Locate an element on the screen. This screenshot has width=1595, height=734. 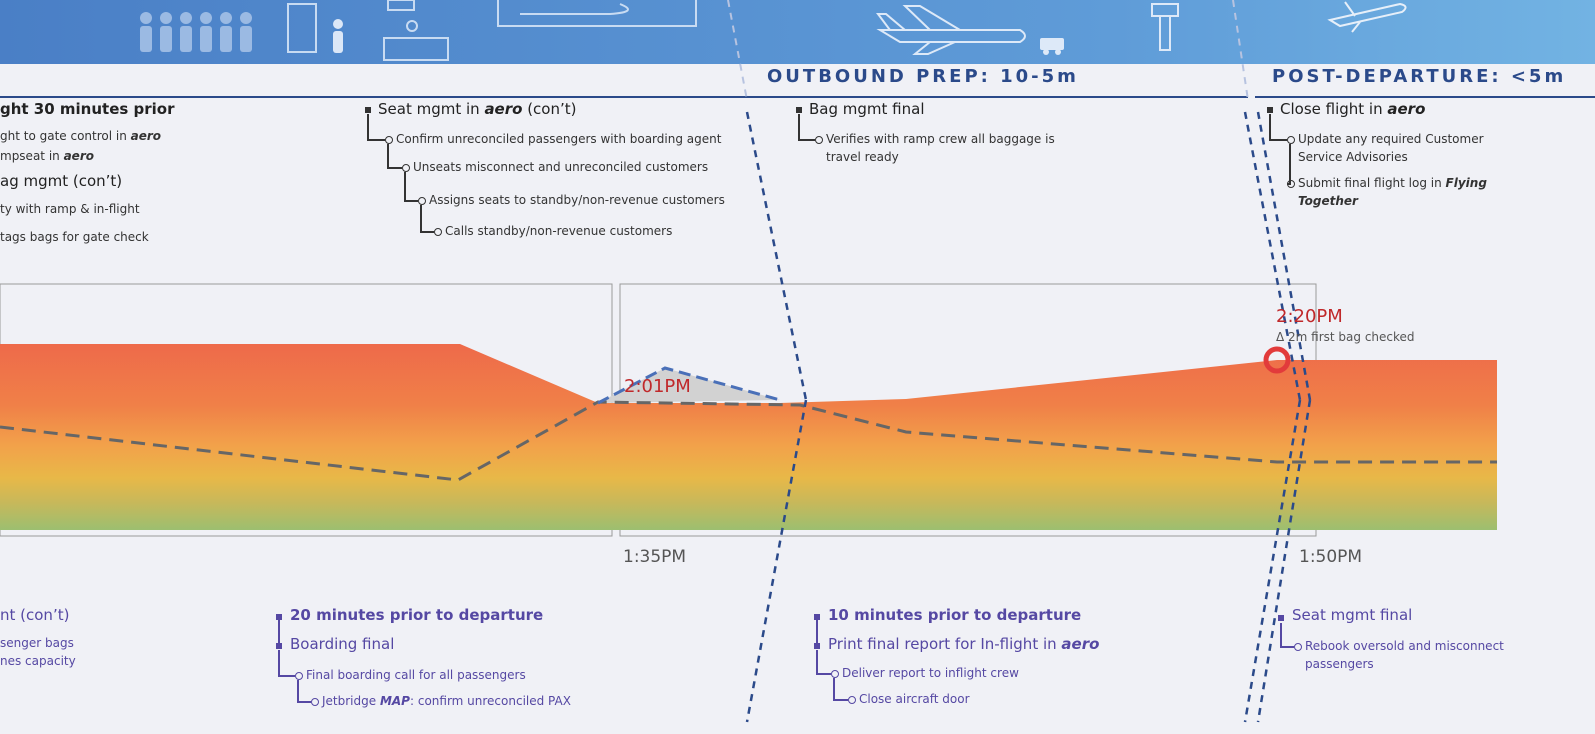
step-item: mpseat in aero is located at coordinates (47, 156).